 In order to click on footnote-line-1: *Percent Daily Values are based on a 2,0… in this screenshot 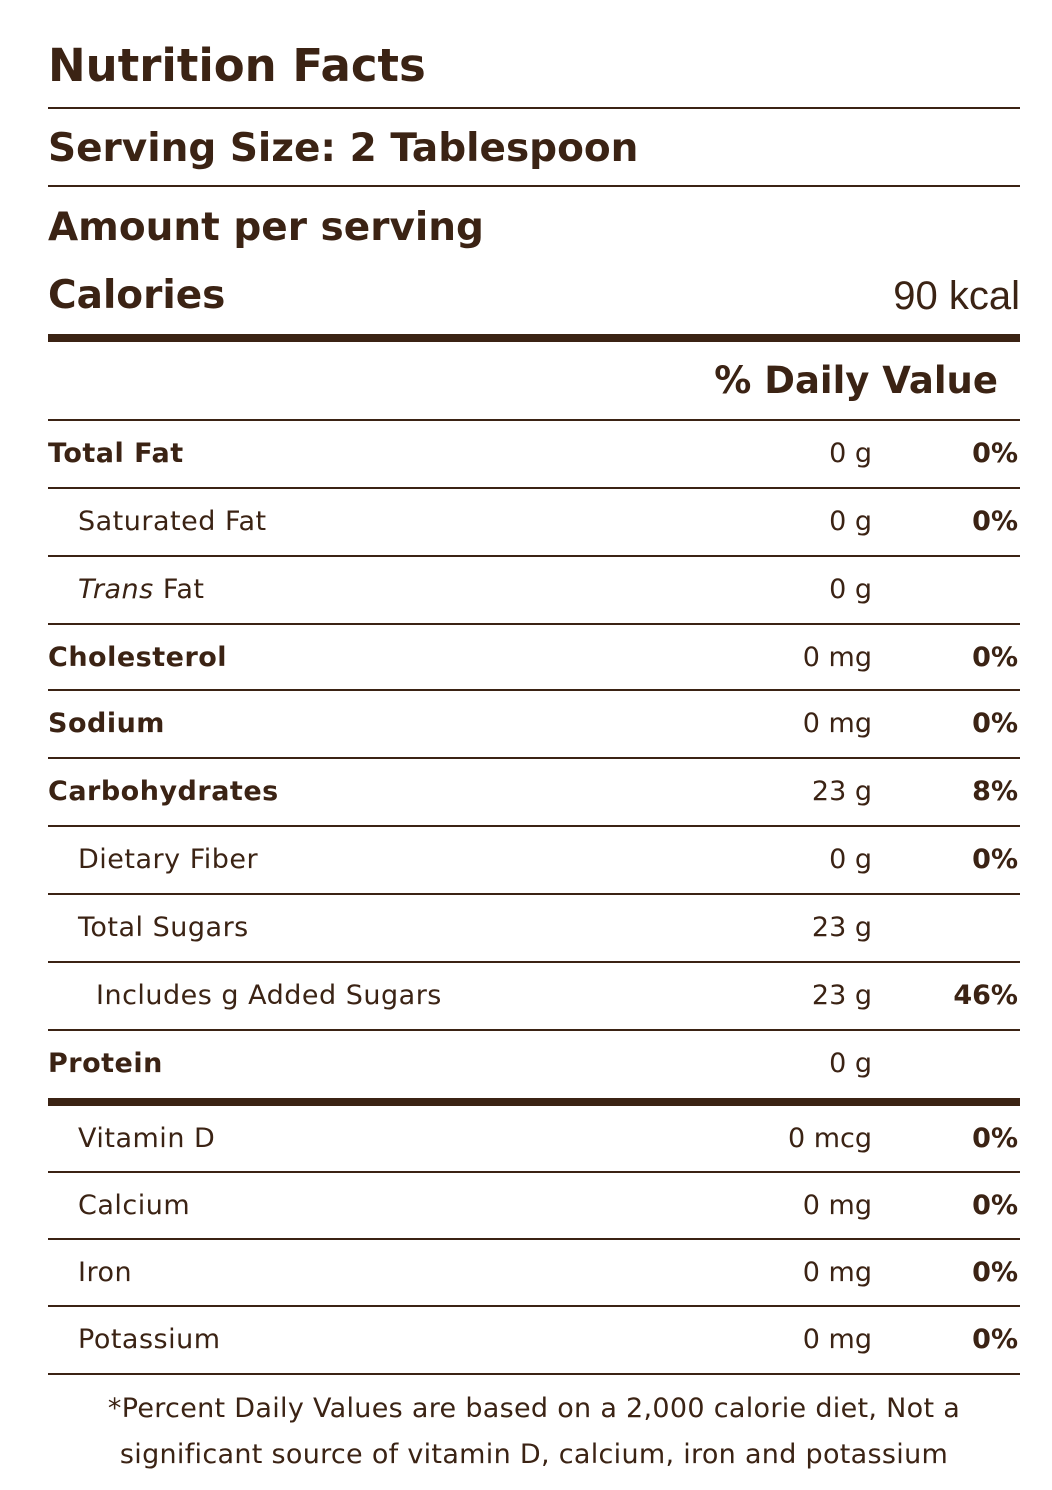, I will do `click(534, 1408)`.